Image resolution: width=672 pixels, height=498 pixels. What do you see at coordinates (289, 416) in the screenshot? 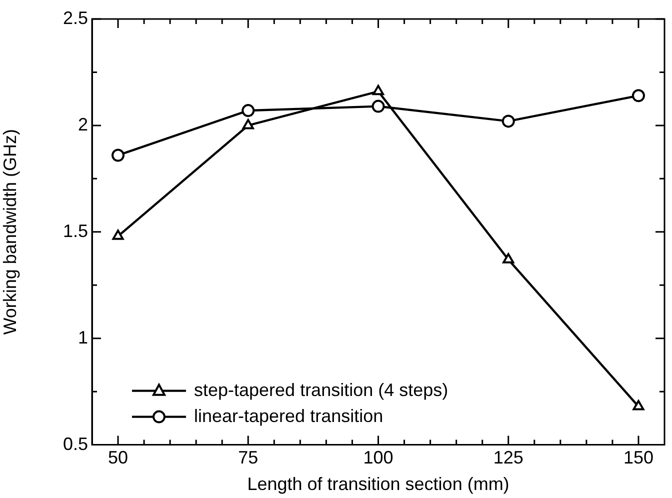
I see `legend-label: linear-tapered transition` at bounding box center [289, 416].